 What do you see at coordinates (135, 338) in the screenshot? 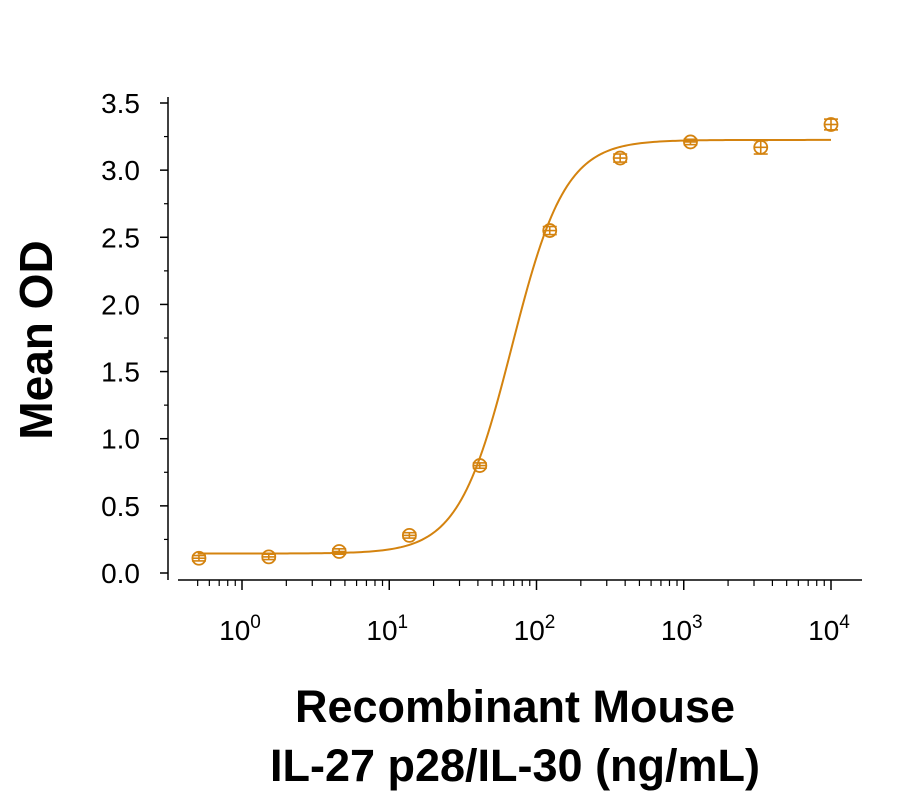
I see `y-axis: 0.0 0.5 1.0 1.5 2.0 2.5 3.0 3.5` at bounding box center [135, 338].